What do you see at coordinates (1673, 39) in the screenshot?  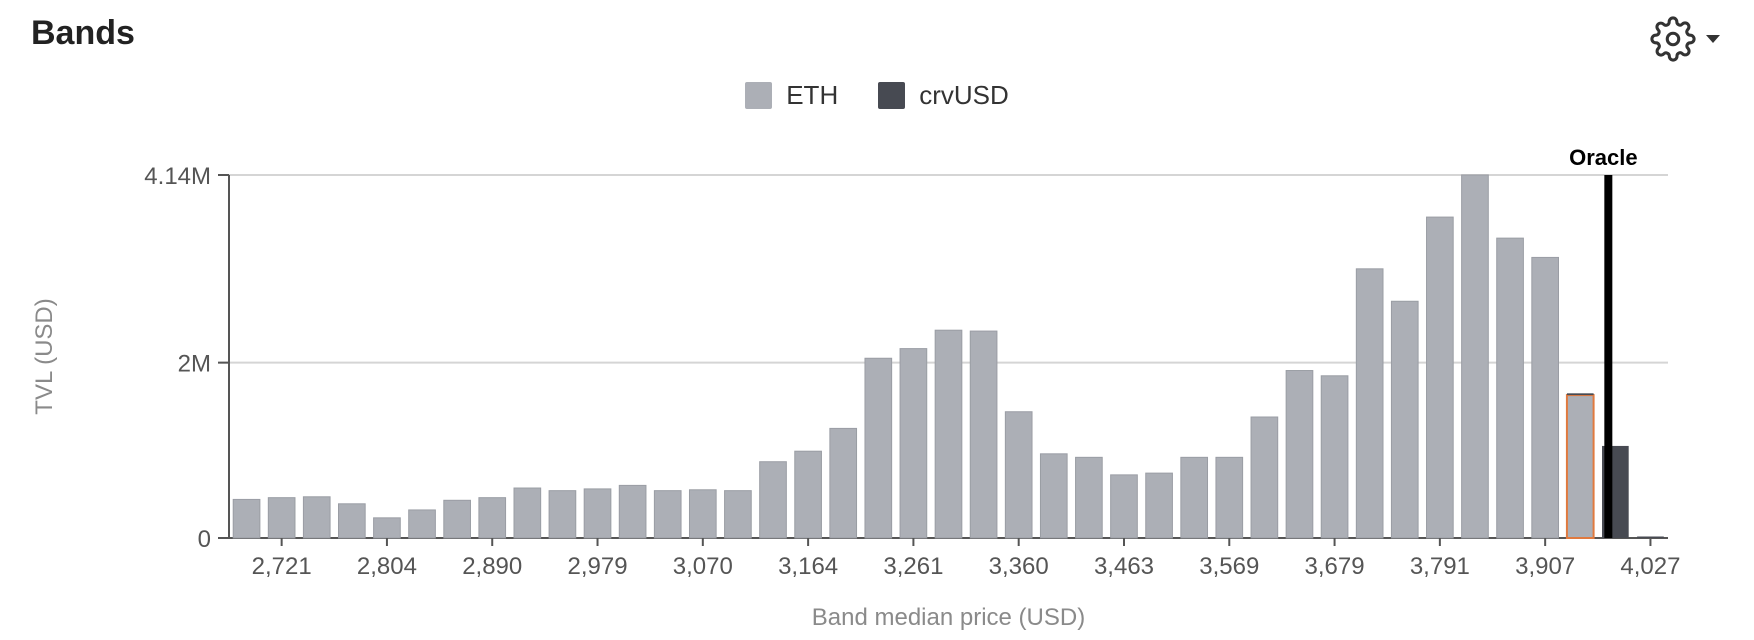 I see `gear-icon` at bounding box center [1673, 39].